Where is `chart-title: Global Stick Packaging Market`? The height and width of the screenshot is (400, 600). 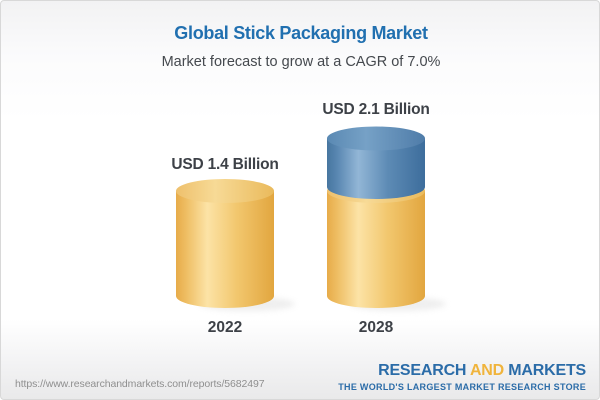 chart-title: Global Stick Packaging Market is located at coordinates (301, 33).